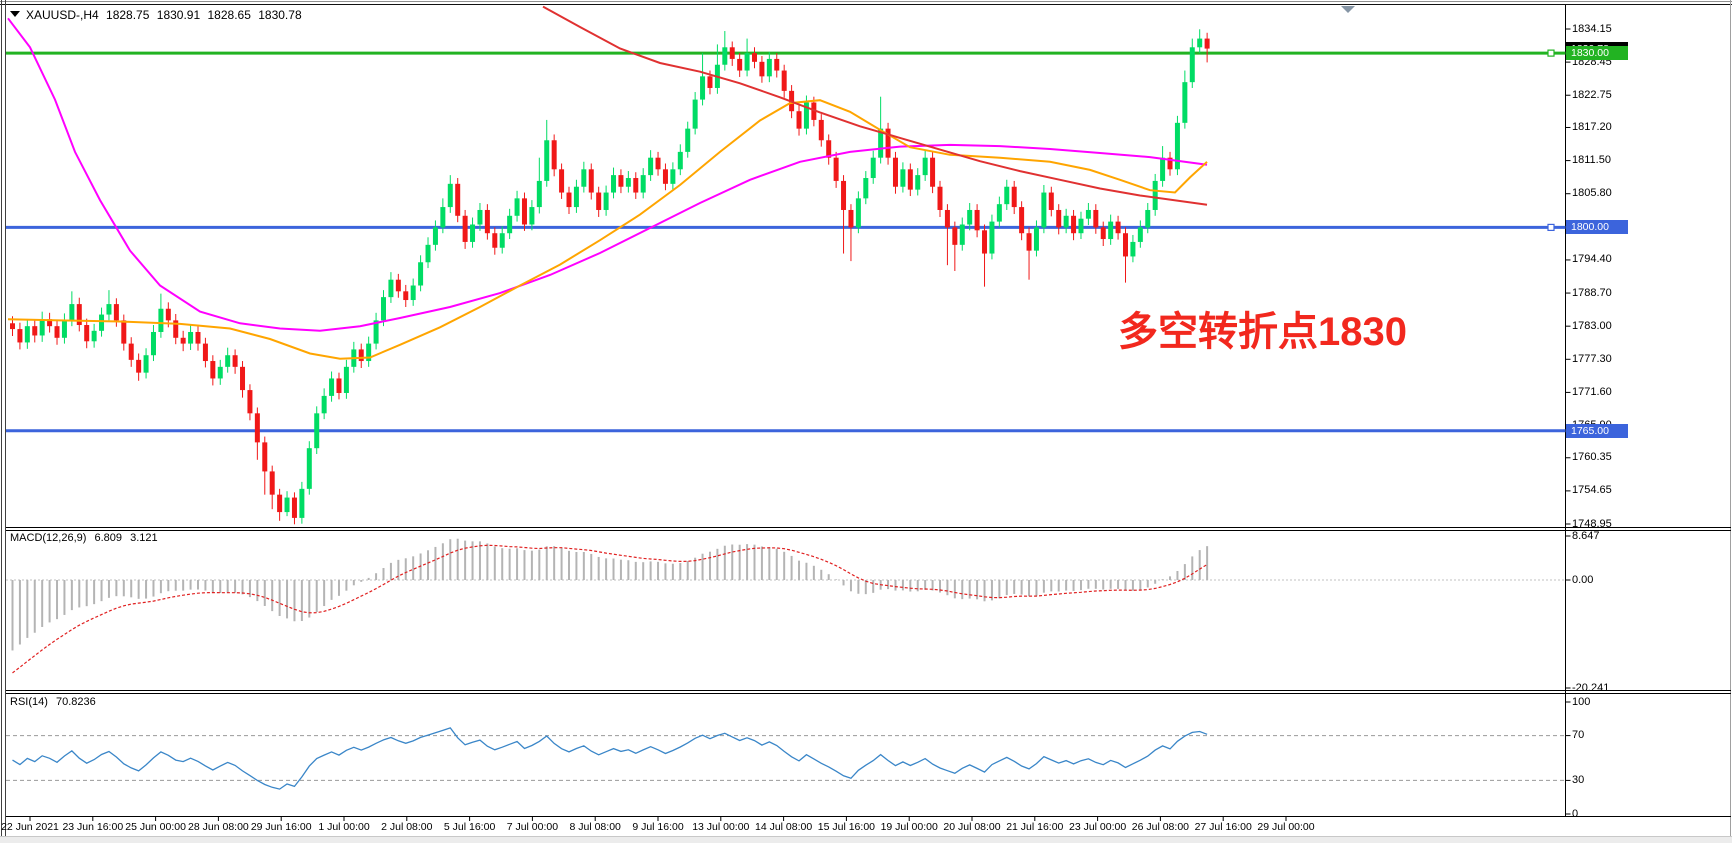  I want to click on time-axis-label: 7 Jul 00:00, so click(532, 827).